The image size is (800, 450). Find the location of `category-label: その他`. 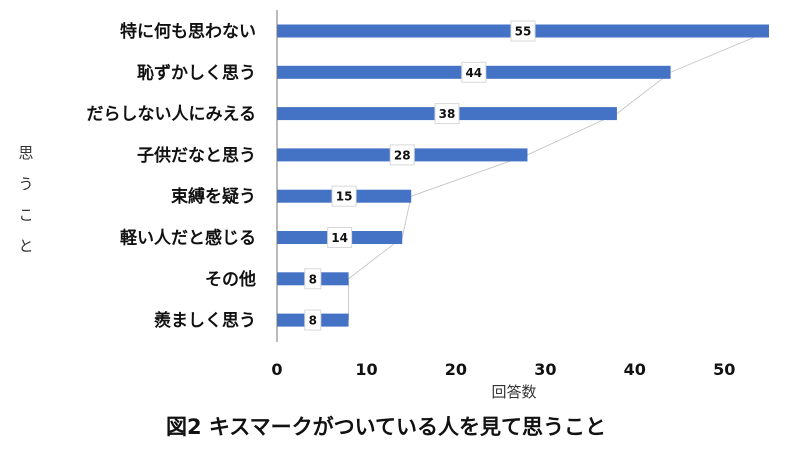

category-label: その他 is located at coordinates (230, 279).